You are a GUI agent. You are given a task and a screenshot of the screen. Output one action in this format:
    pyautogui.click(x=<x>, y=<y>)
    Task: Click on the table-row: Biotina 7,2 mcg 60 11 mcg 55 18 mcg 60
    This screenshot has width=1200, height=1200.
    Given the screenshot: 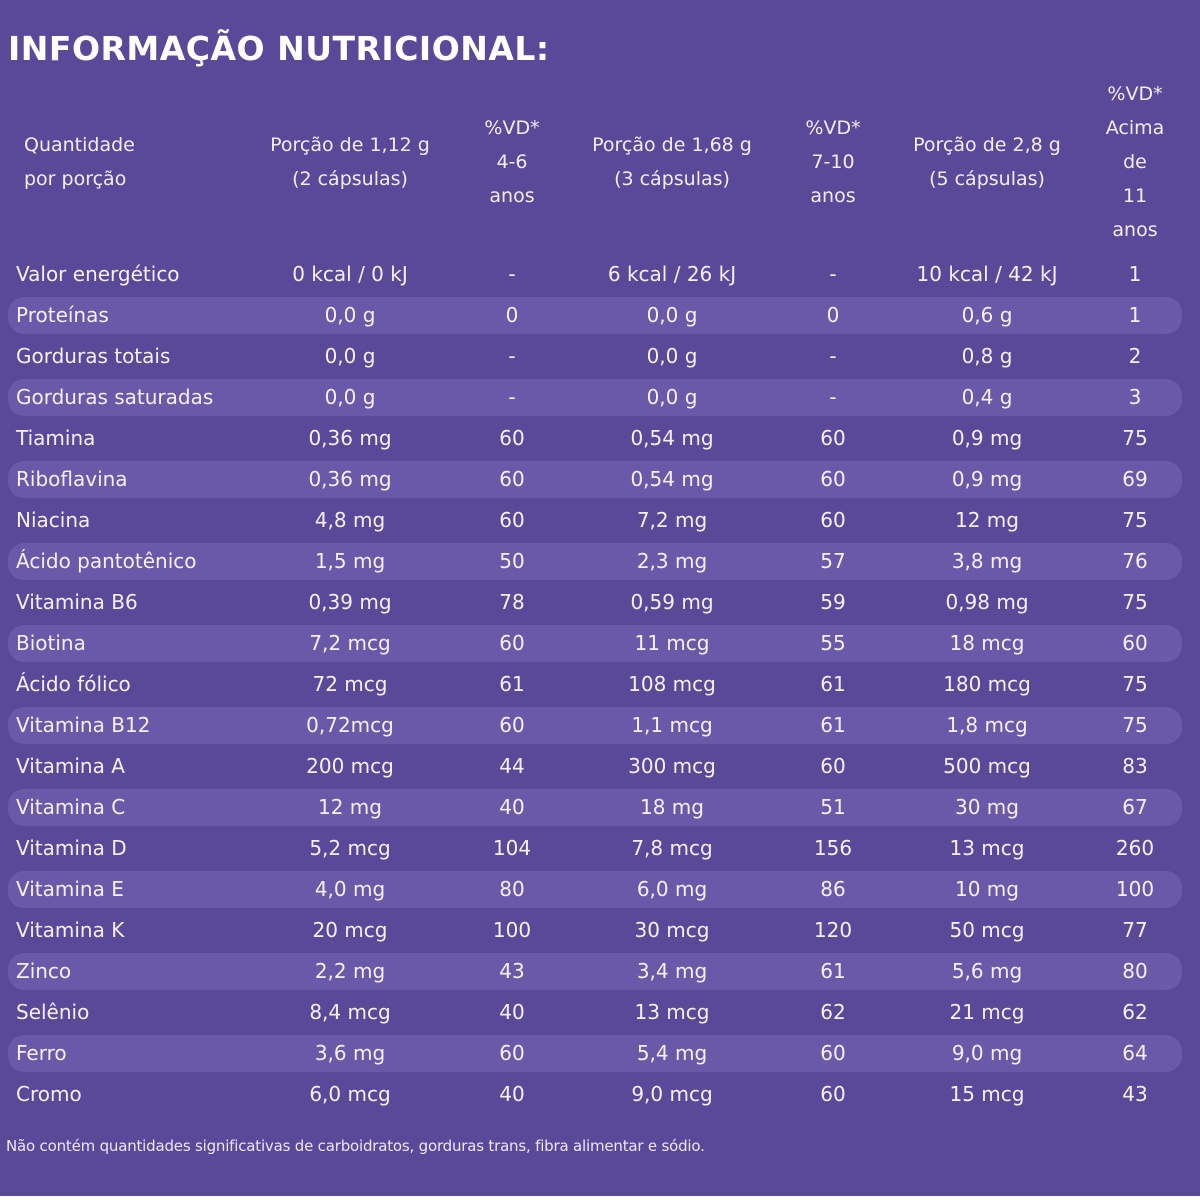 What is the action you would take?
    pyautogui.click(x=600, y=643)
    